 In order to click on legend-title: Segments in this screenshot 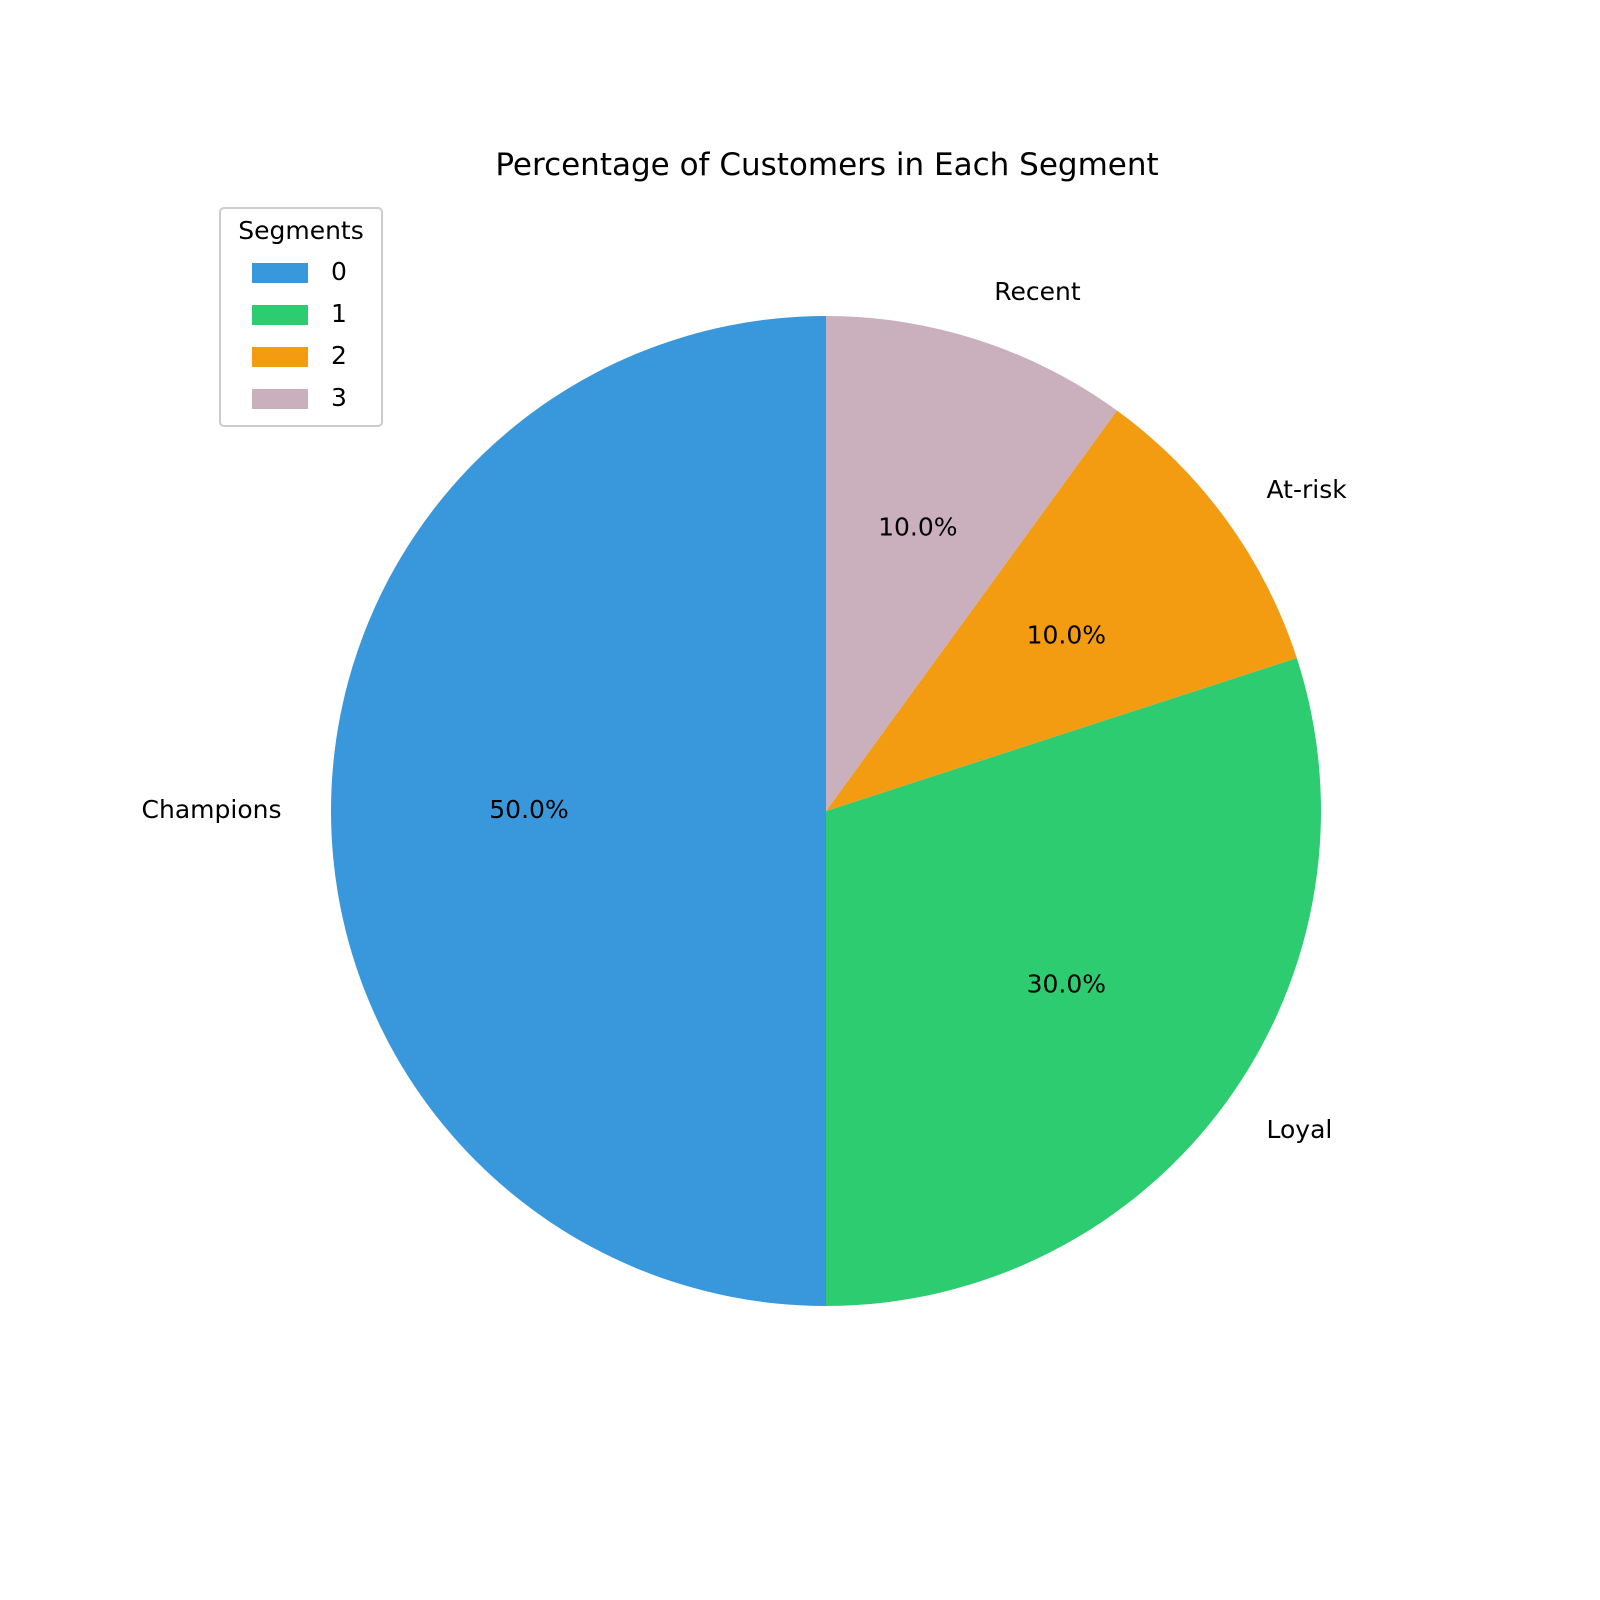, I will do `click(301, 230)`.